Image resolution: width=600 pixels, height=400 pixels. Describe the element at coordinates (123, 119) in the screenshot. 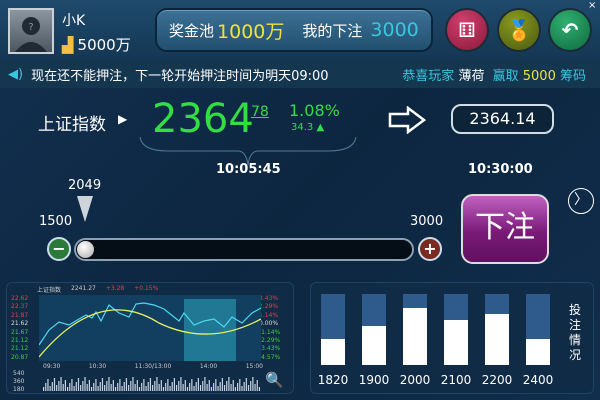

I see `expand-icon: ▶` at that location.